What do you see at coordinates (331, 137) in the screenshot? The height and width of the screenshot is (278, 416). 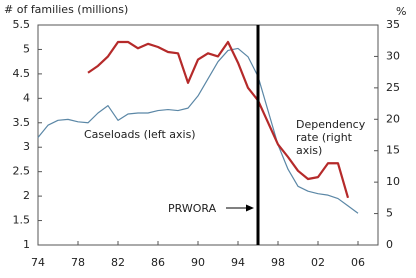 I see `series-label: Dependency rate (right axis)` at bounding box center [331, 137].